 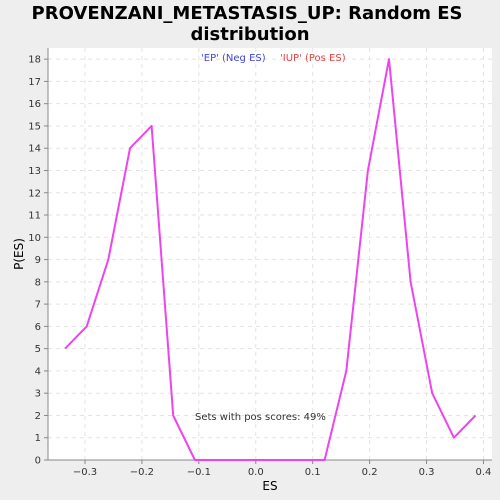 What do you see at coordinates (256, 472) in the screenshot?
I see `x-tick-label: 0.0` at bounding box center [256, 472].